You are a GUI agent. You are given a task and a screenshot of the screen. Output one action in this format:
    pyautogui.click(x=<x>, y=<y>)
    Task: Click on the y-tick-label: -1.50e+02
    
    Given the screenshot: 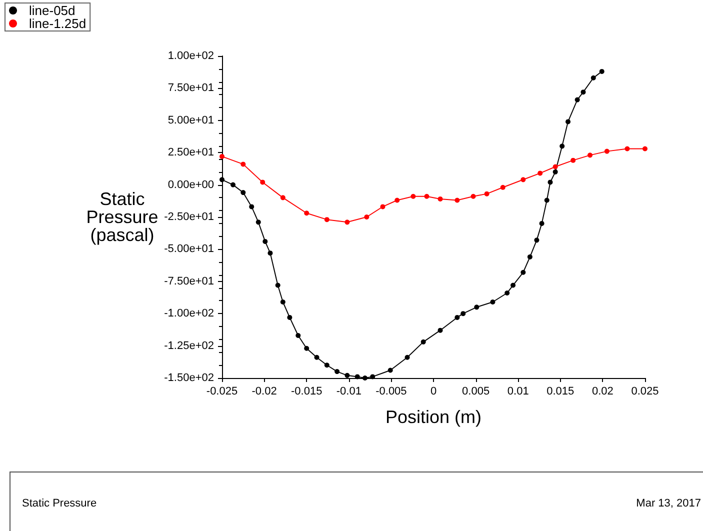 What is the action you would take?
    pyautogui.click(x=189, y=378)
    